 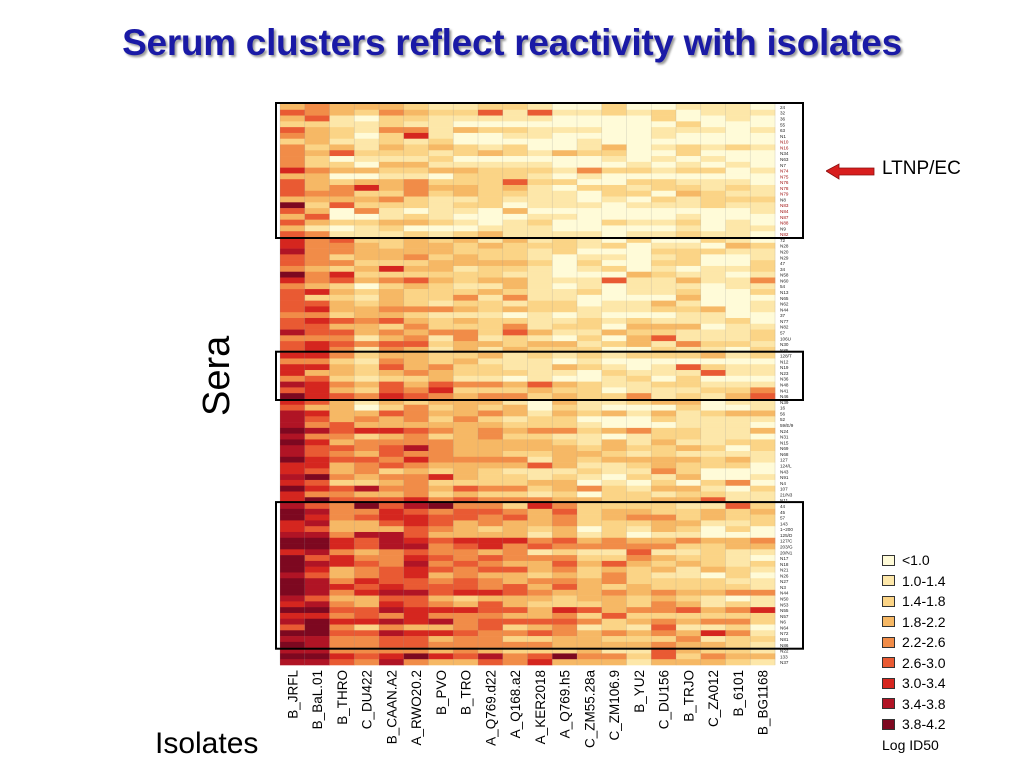 I want to click on column-label: C_DU156, so click(x=664, y=699).